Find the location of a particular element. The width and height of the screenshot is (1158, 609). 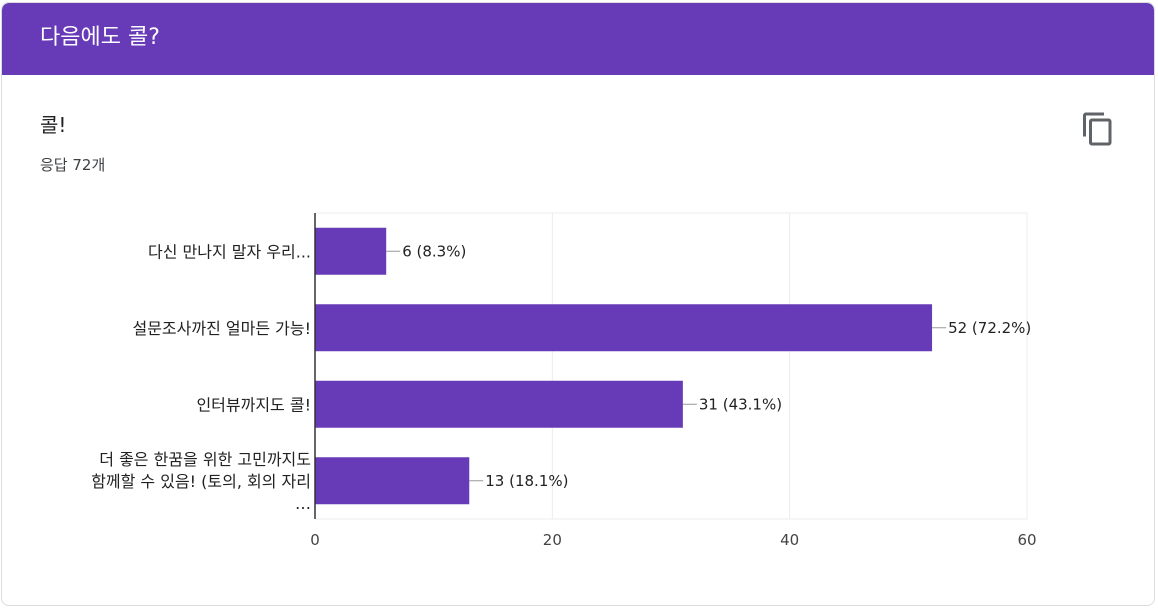

copy-chart-button is located at coordinates (1098, 129).